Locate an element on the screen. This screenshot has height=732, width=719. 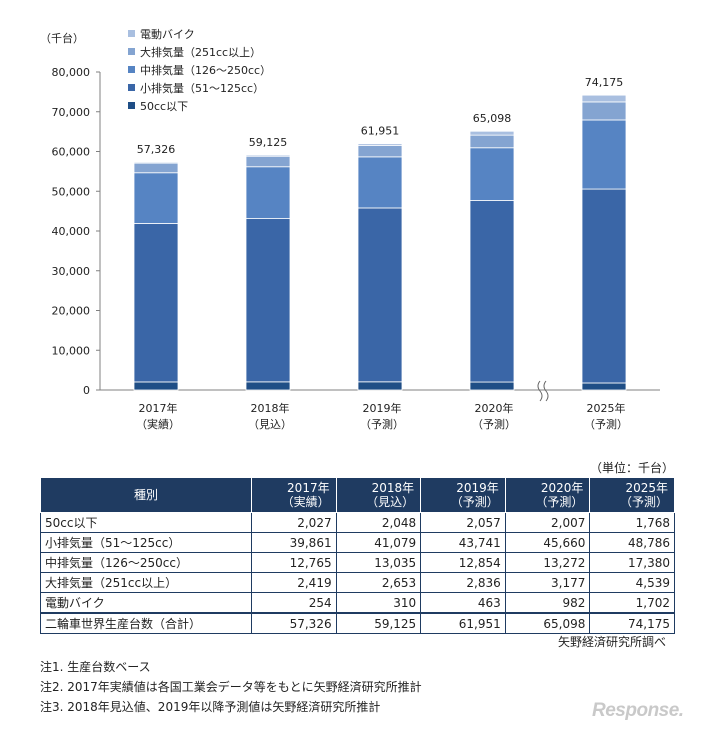
x-tick-label-year: 2025年 is located at coordinates (606, 408).